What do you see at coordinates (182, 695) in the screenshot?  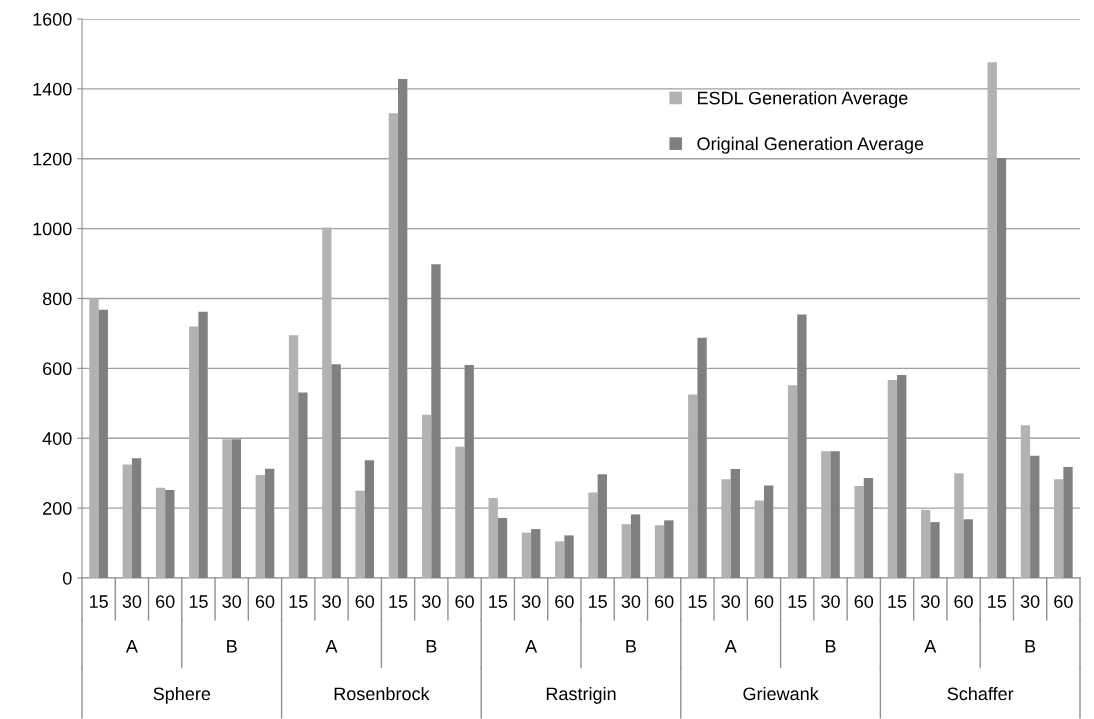 I see `text: Sphere` at bounding box center [182, 695].